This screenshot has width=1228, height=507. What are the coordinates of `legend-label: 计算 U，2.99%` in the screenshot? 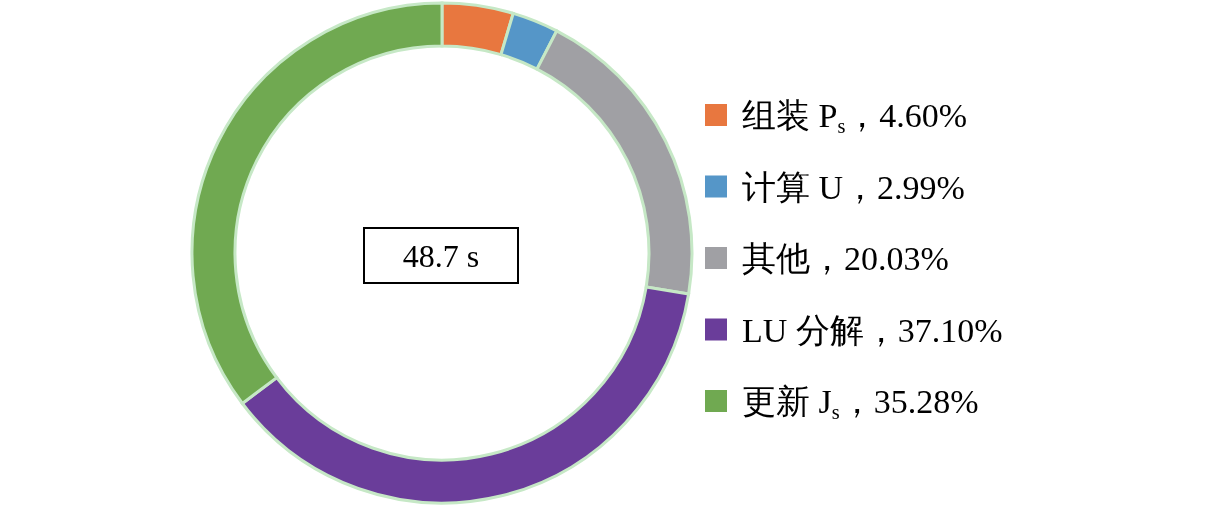 It's located at (853, 186).